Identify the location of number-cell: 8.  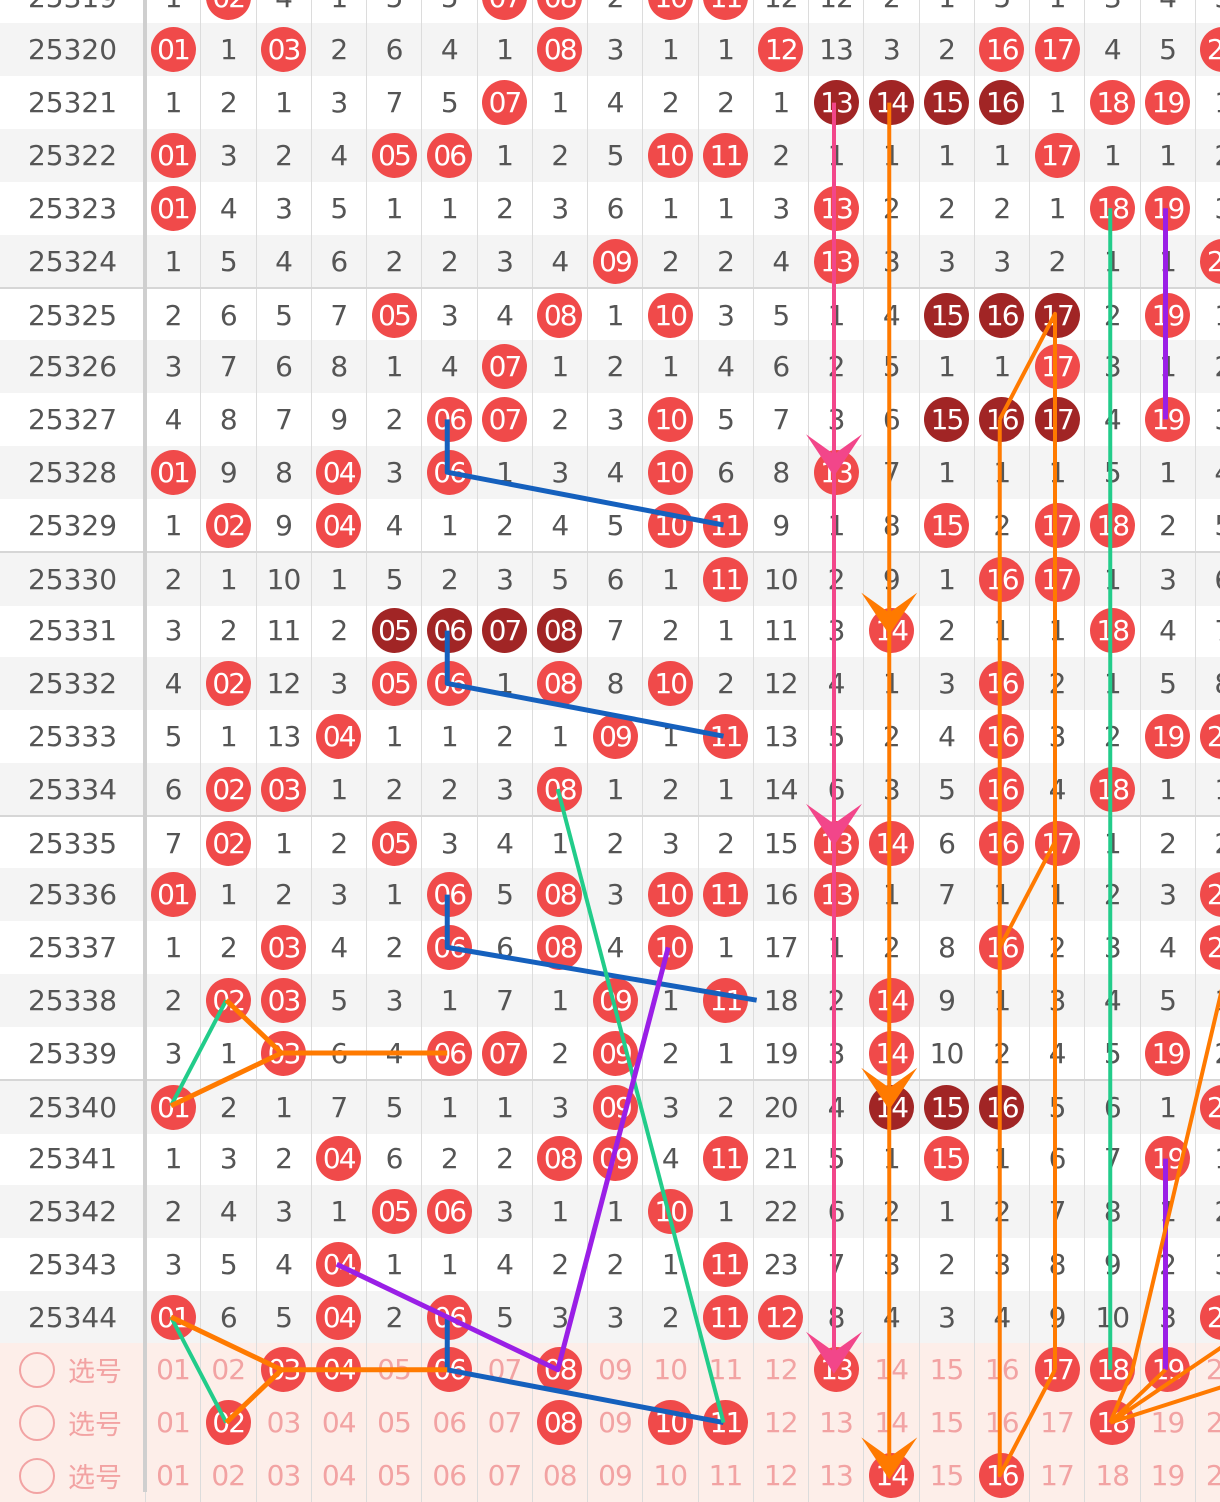
(780, 472).